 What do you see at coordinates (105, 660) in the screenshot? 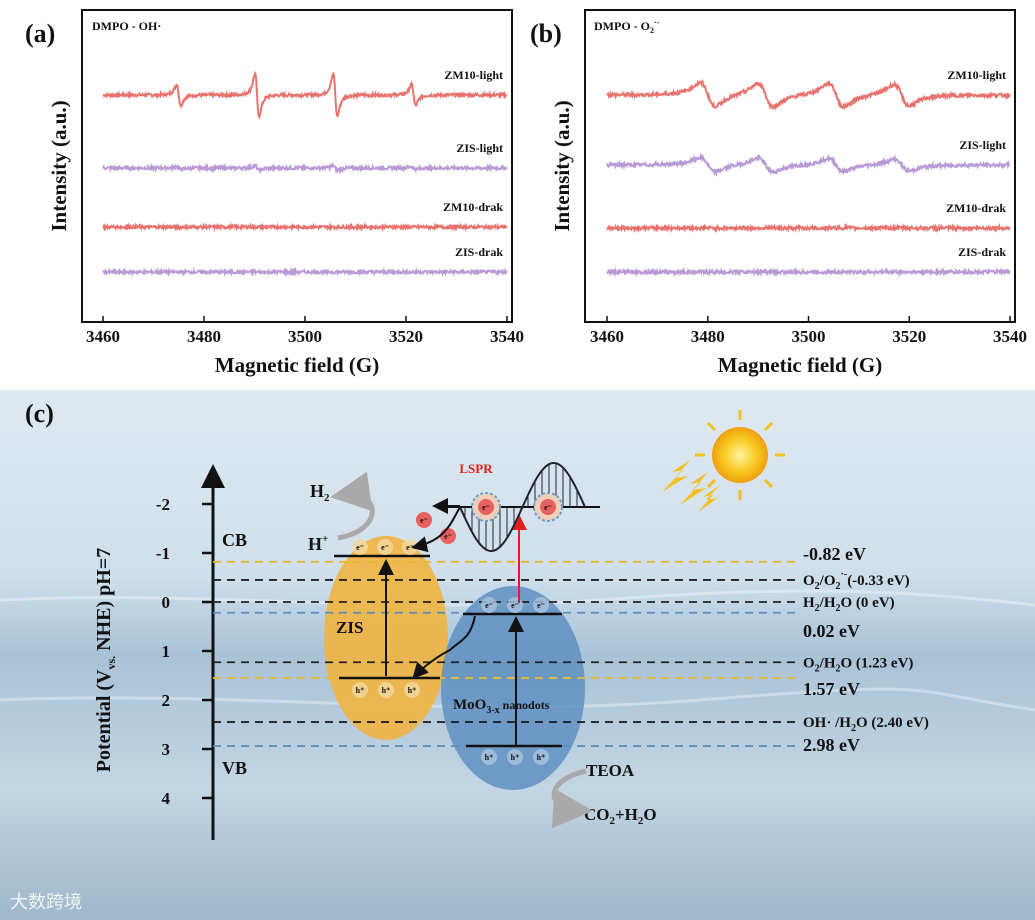
I see `potential-axis-label: Potential (Vvs. NHE) pH=7` at bounding box center [105, 660].